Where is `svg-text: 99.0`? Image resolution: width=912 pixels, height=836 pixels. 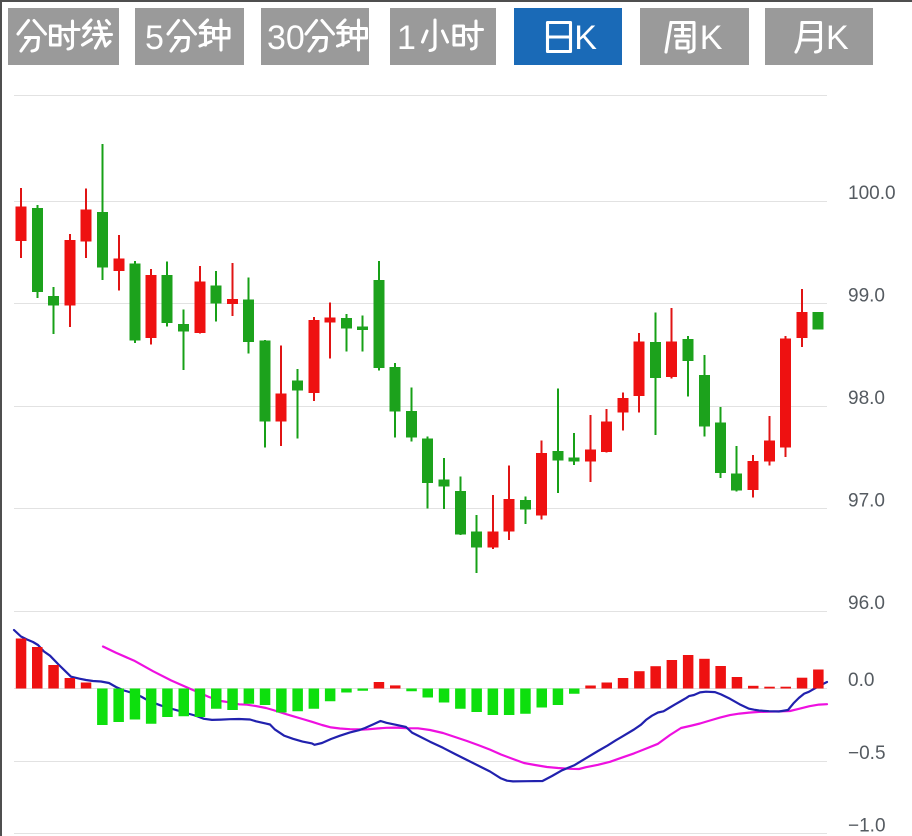 svg-text: 99.0 is located at coordinates (866, 296).